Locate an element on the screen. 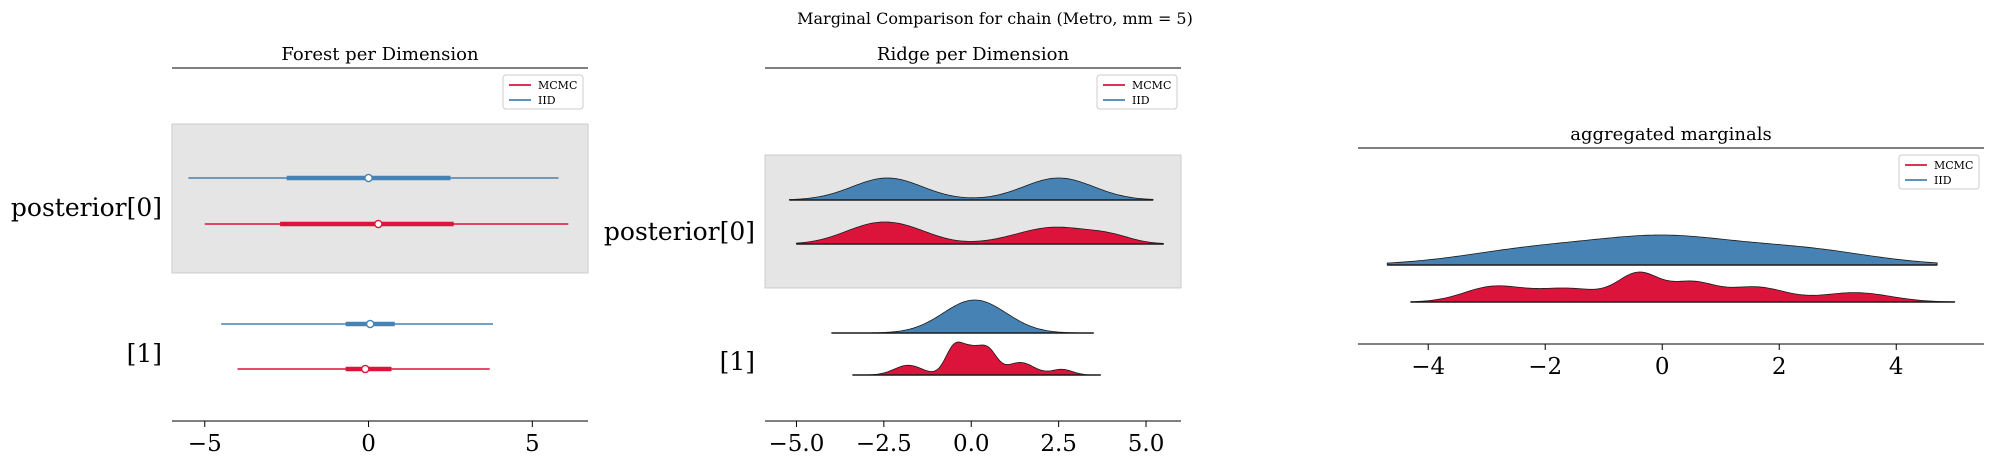 Image resolution: width=1990 pixels, height=465 pixels. panel-title: aggregated marginals is located at coordinates (1670, 134).